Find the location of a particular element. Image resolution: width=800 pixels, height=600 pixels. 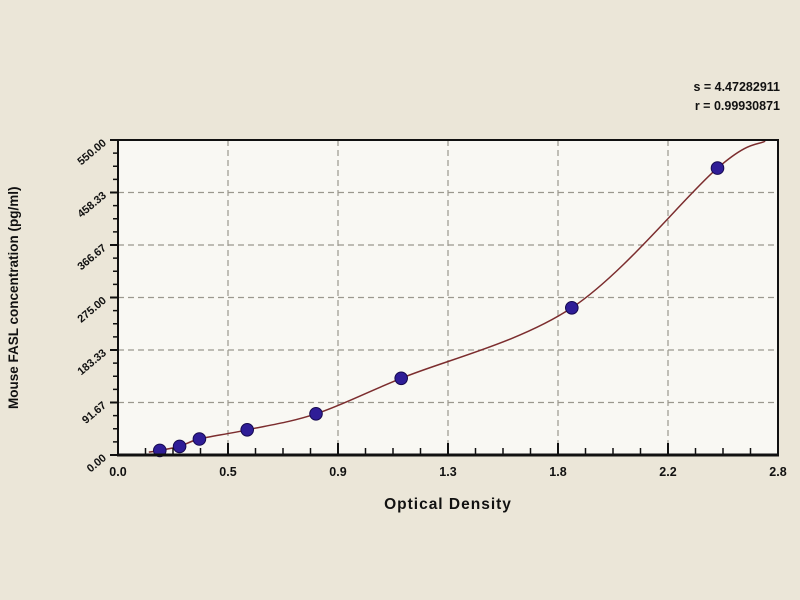

x-tick-label: 1.8 is located at coordinates (557, 472).